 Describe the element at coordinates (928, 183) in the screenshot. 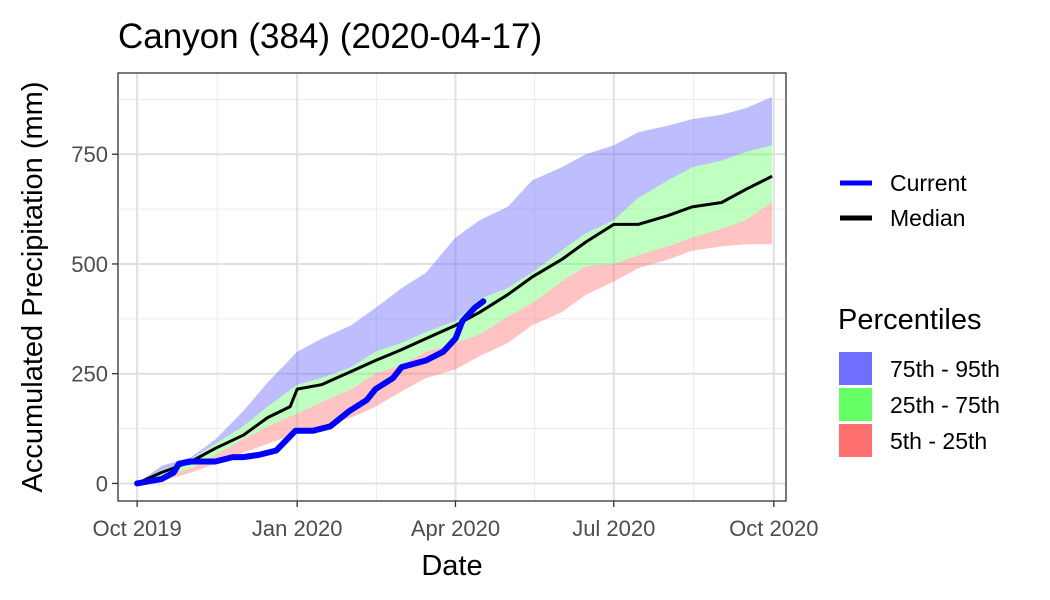

I see `legend-label-current: Current` at that location.